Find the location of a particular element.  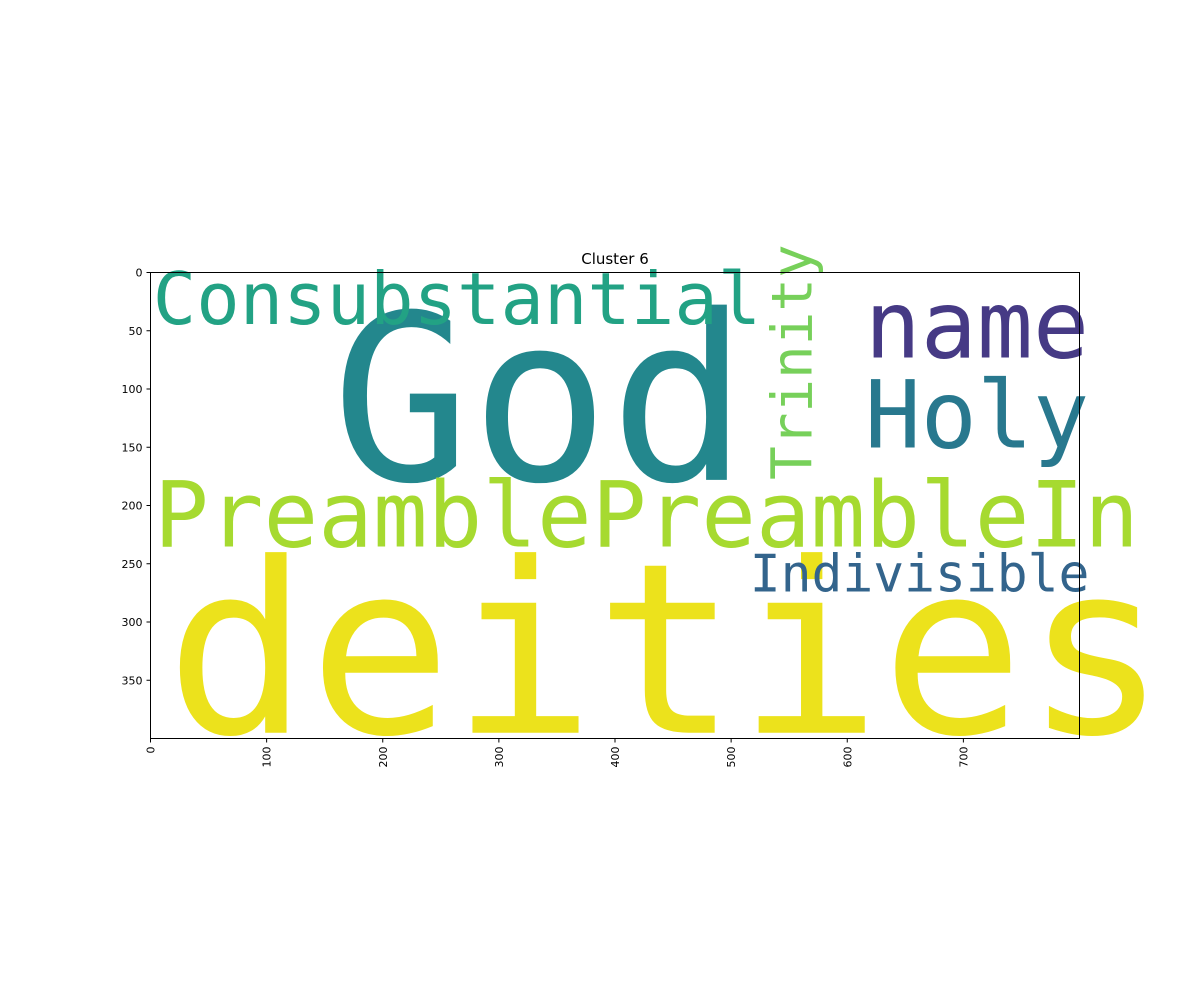

x-tick-label: 700 is located at coordinates (963, 757).